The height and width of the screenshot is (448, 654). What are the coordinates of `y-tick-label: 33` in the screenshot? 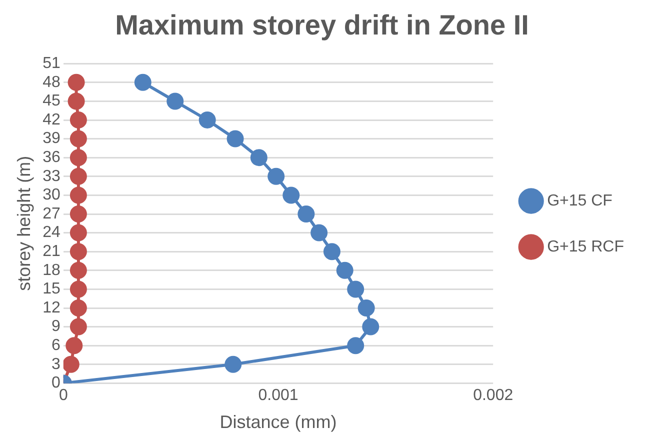 It's located at (51, 176).